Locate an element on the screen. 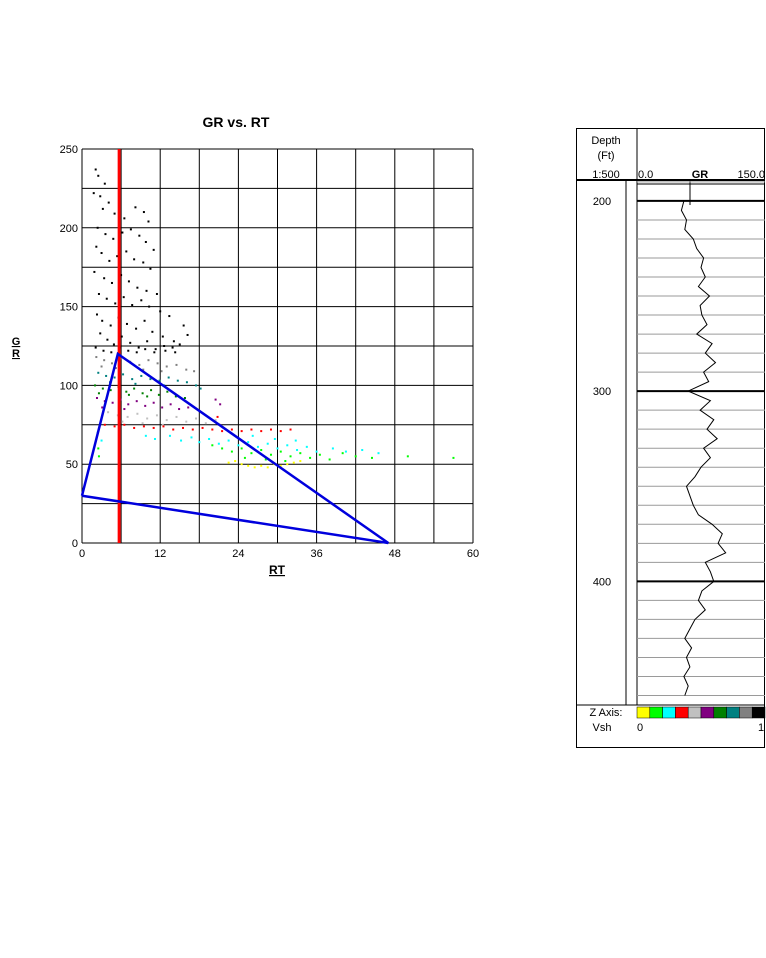  log-depth-grid is located at coordinates (701, 438).